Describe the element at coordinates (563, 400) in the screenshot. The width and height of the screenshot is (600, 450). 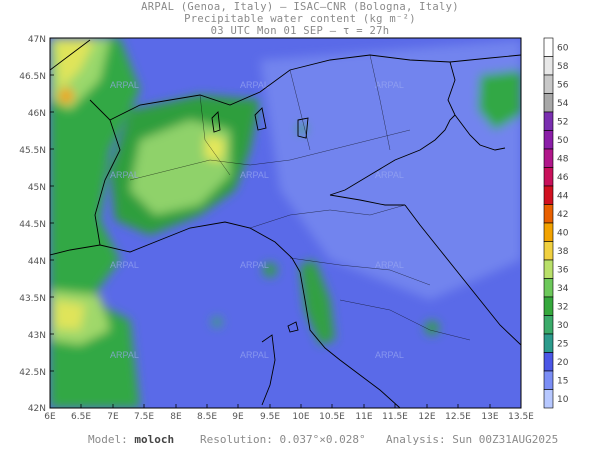
I see `colorbar-label: 10` at that location.